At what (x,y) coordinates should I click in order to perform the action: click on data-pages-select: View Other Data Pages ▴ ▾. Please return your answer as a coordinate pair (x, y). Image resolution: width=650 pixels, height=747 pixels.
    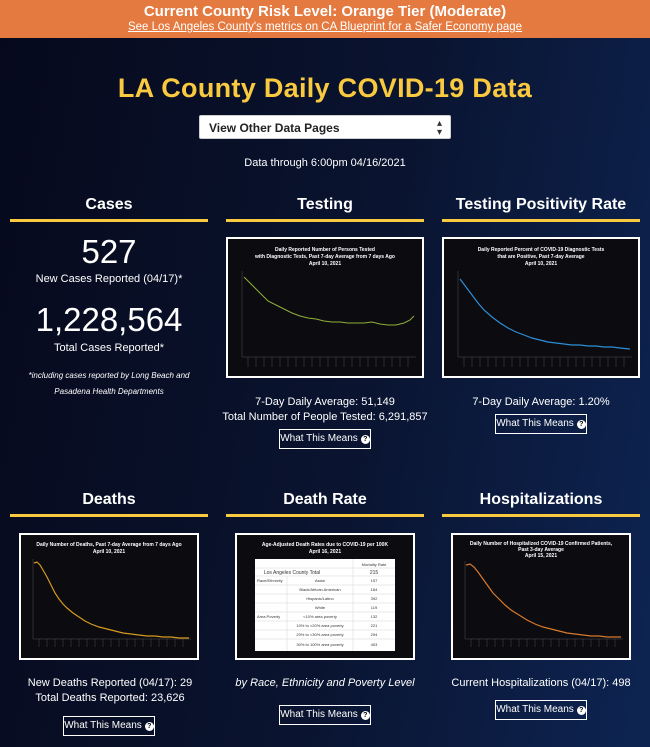
    Looking at the image, I should click on (325, 127).